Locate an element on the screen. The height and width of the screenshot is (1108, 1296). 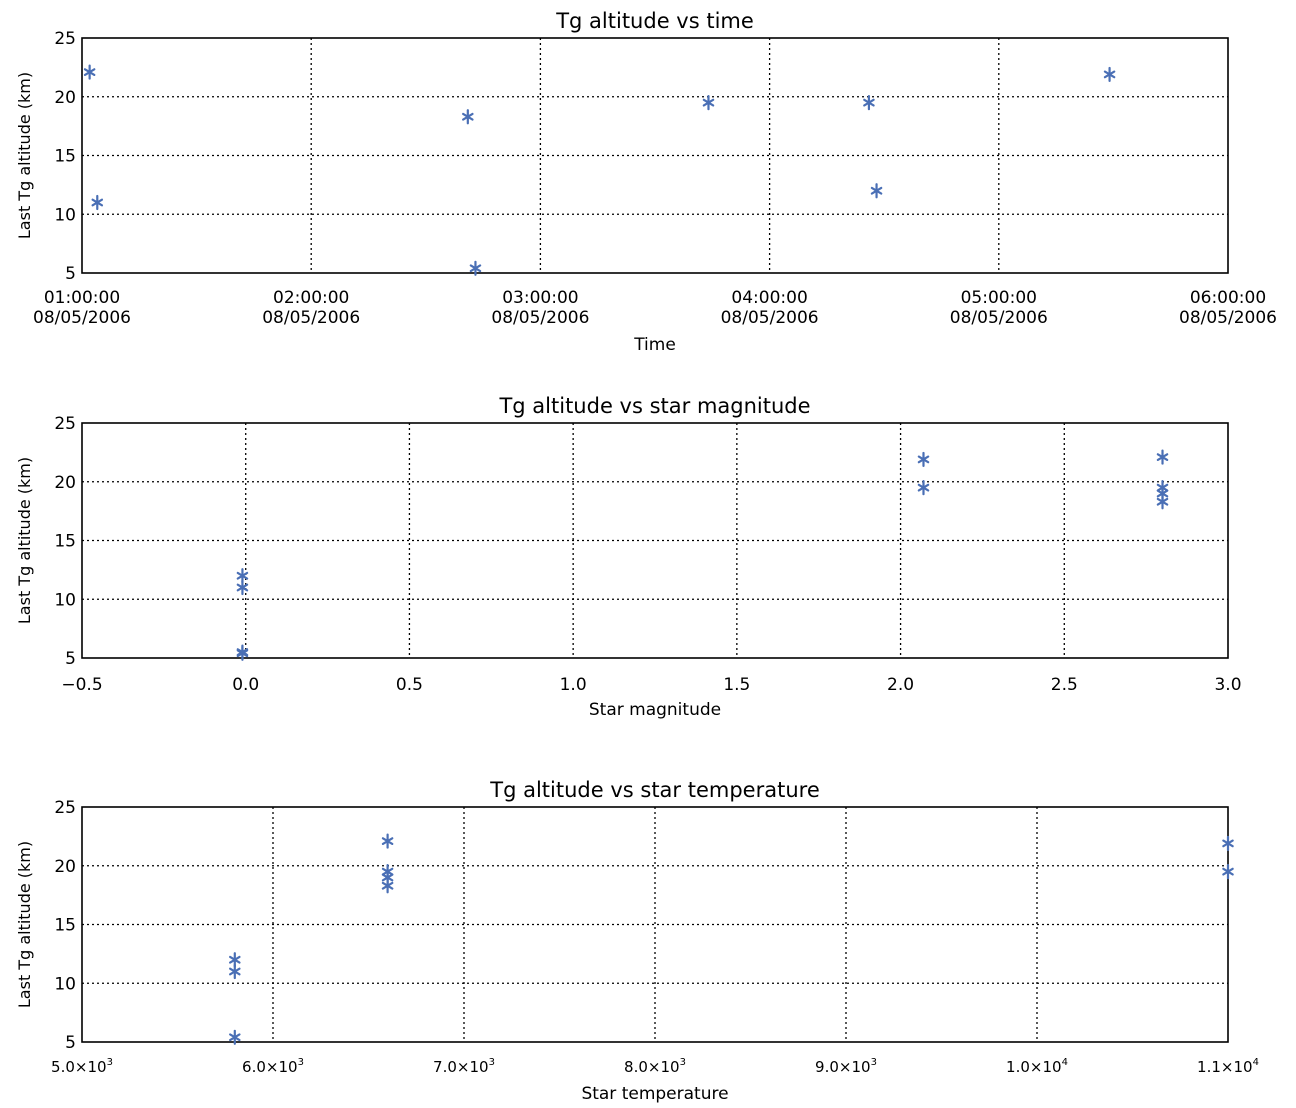
x-tick-mantissa: 1.0×10 is located at coordinates (1034, 1067).